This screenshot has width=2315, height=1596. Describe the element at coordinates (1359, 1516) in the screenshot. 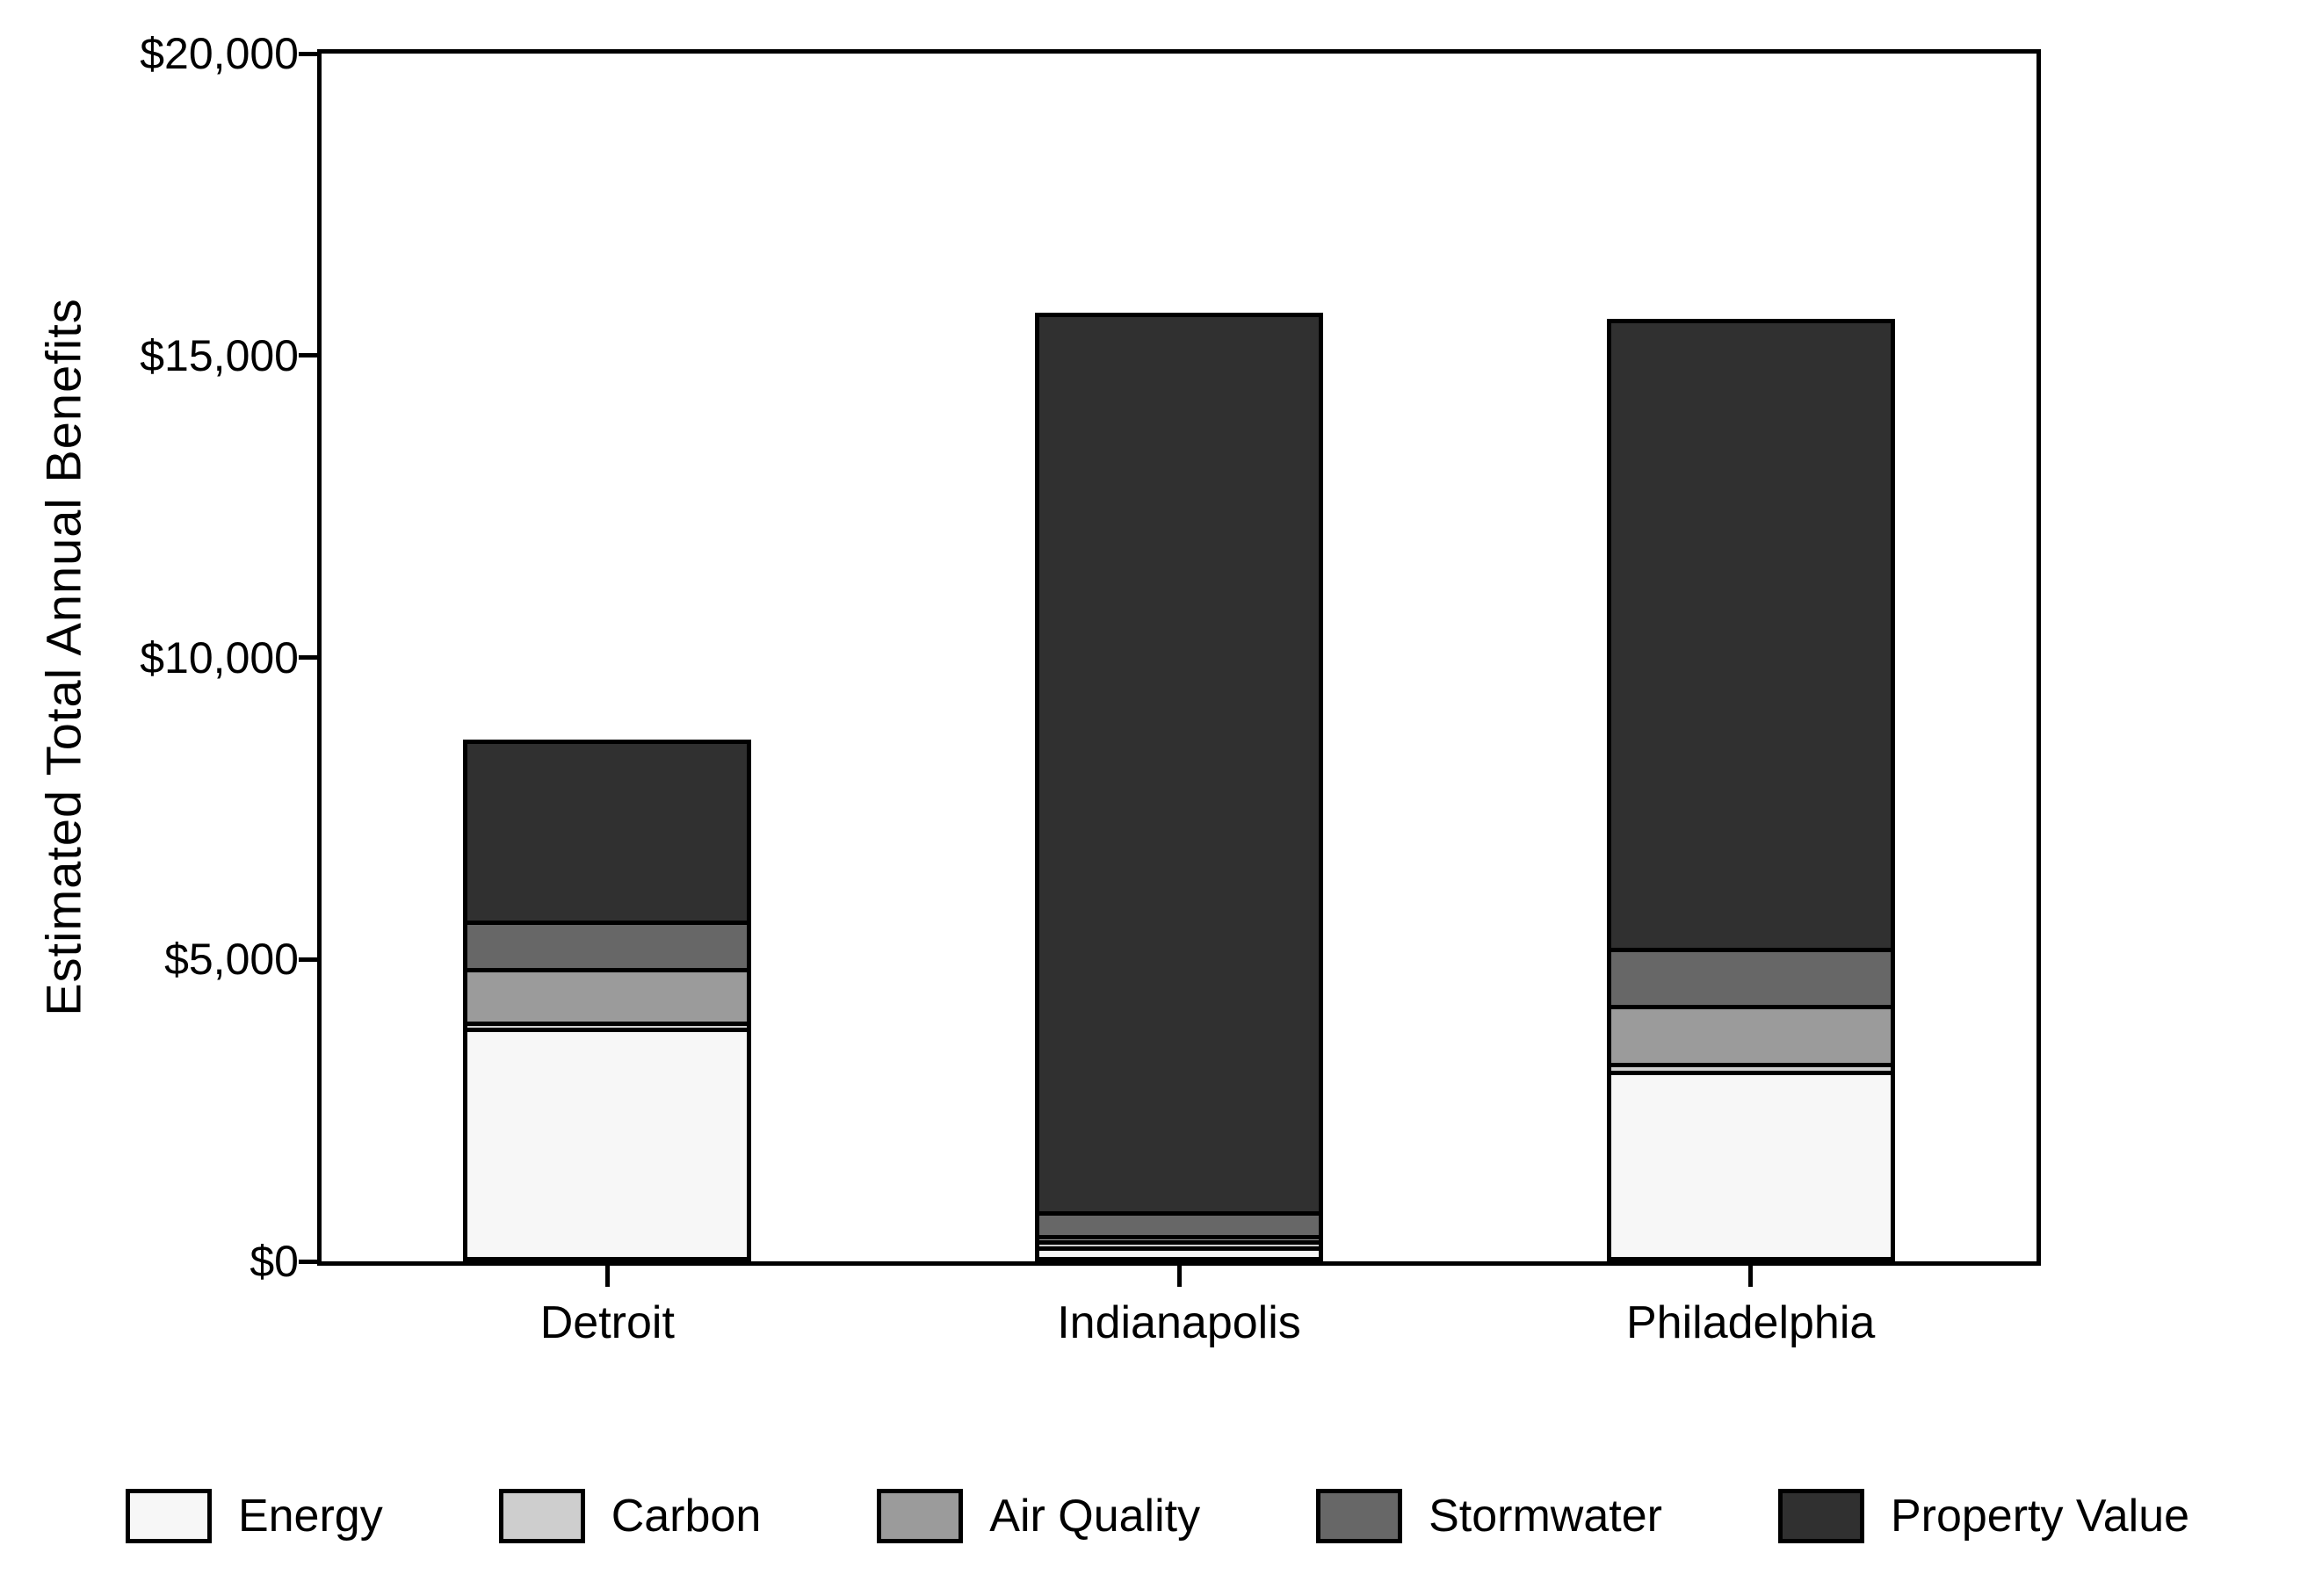

I see `legend-swatch-stormwater` at that location.